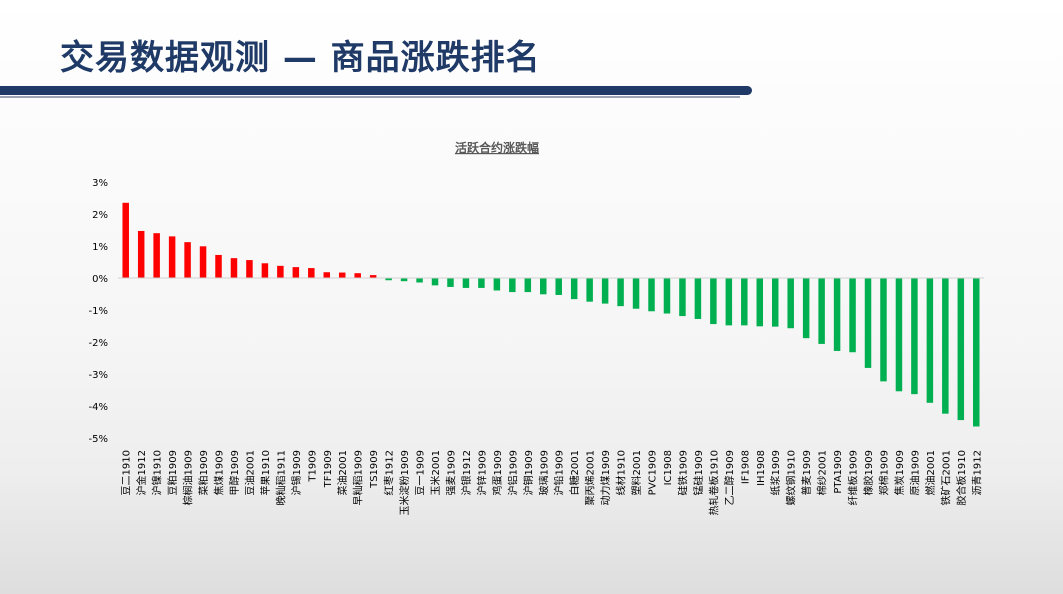  Describe the element at coordinates (791, 477) in the screenshot. I see `x-tick-label: 螺纹钢1910` at that location.